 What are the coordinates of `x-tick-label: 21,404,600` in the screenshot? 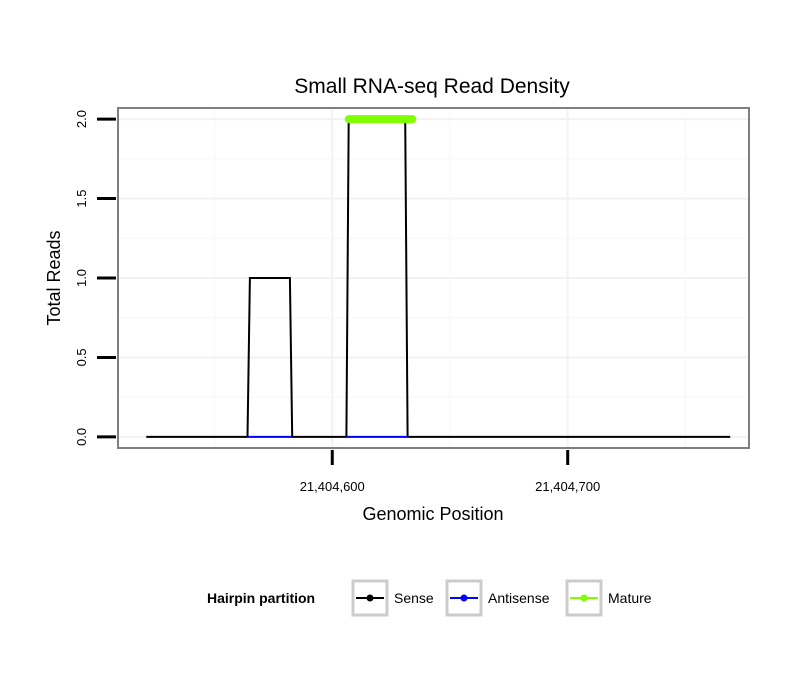 It's located at (332, 486).